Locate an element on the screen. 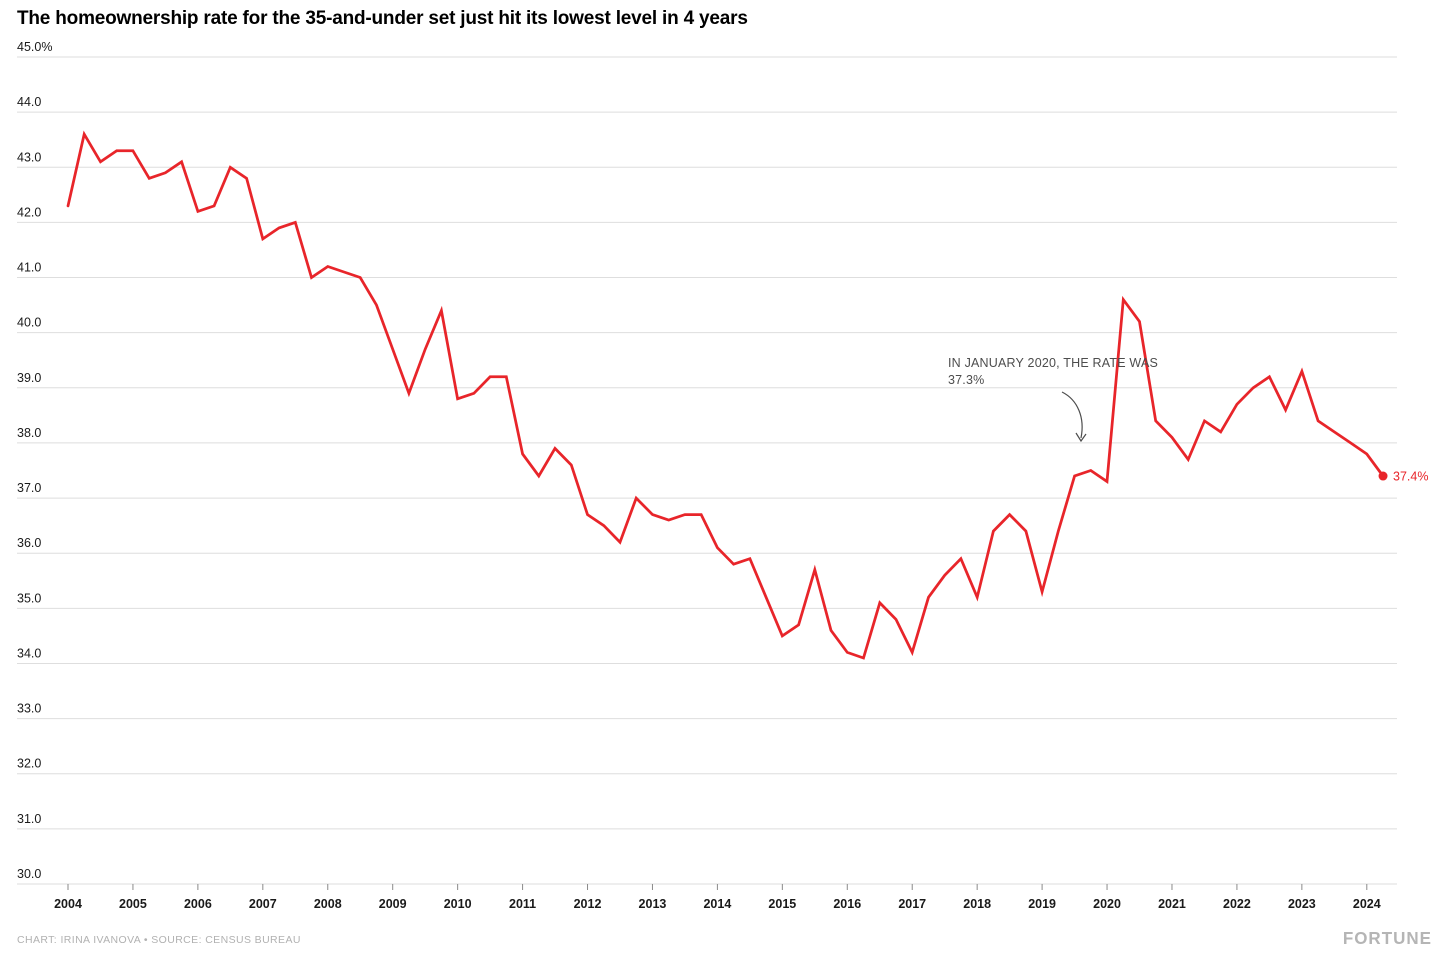 This screenshot has width=1439, height=961. y-axis-tick-label: 44.0 is located at coordinates (29, 102).